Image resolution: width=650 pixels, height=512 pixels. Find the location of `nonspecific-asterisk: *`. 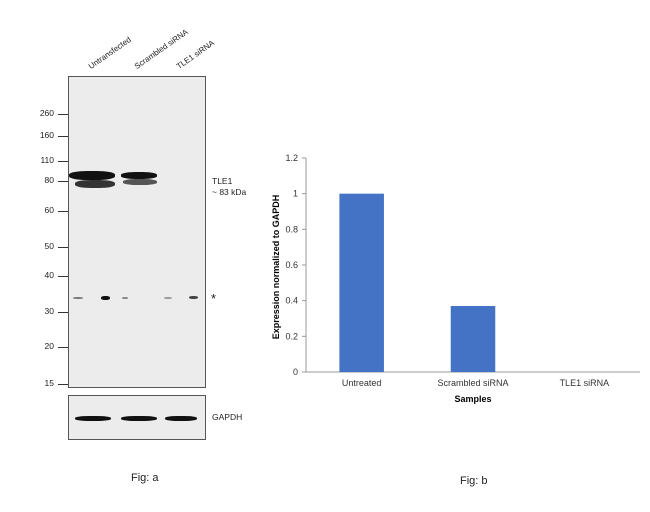

nonspecific-asterisk: * is located at coordinates (214, 298).